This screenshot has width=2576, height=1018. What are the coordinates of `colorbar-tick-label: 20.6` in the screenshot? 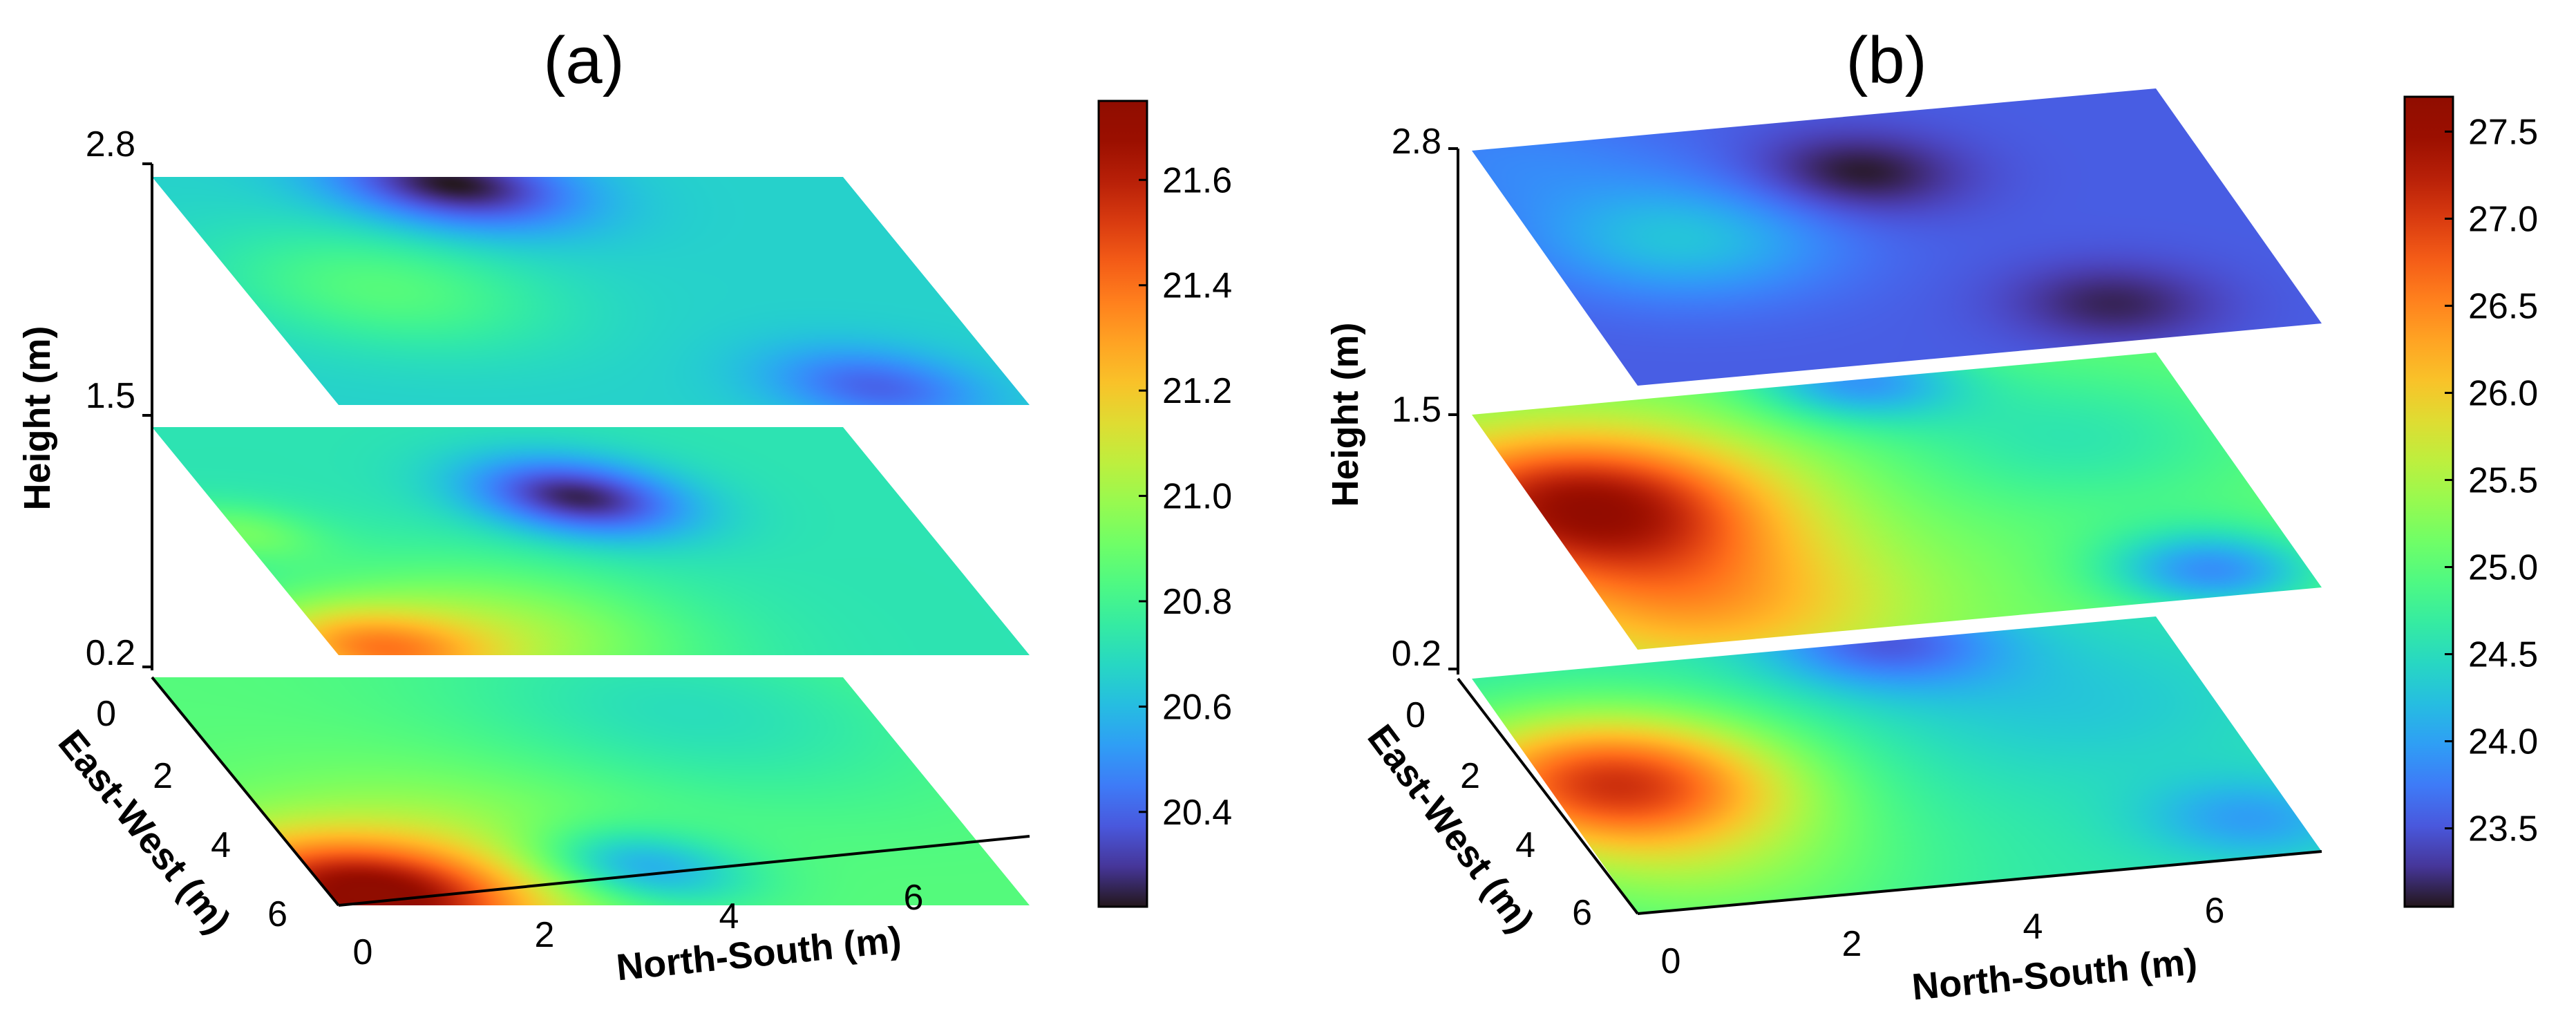 It's located at (1197, 707).